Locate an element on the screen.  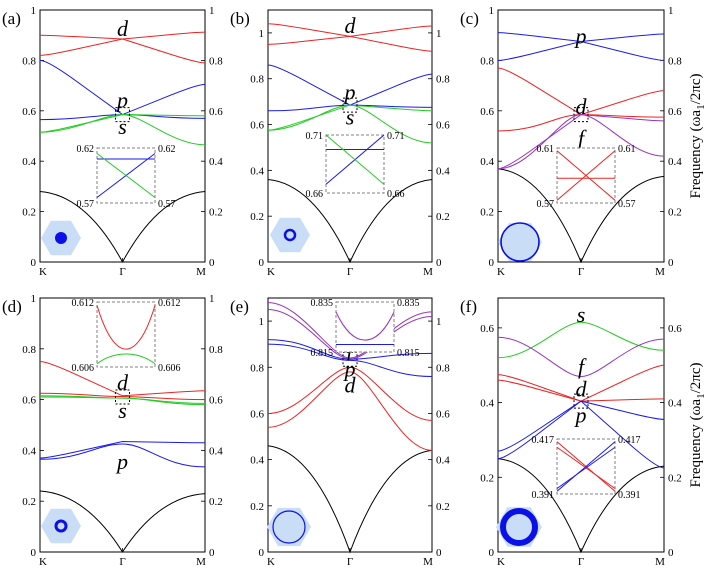
inset: 0.61 0.61 0.57 0.57 is located at coordinates (586, 177).